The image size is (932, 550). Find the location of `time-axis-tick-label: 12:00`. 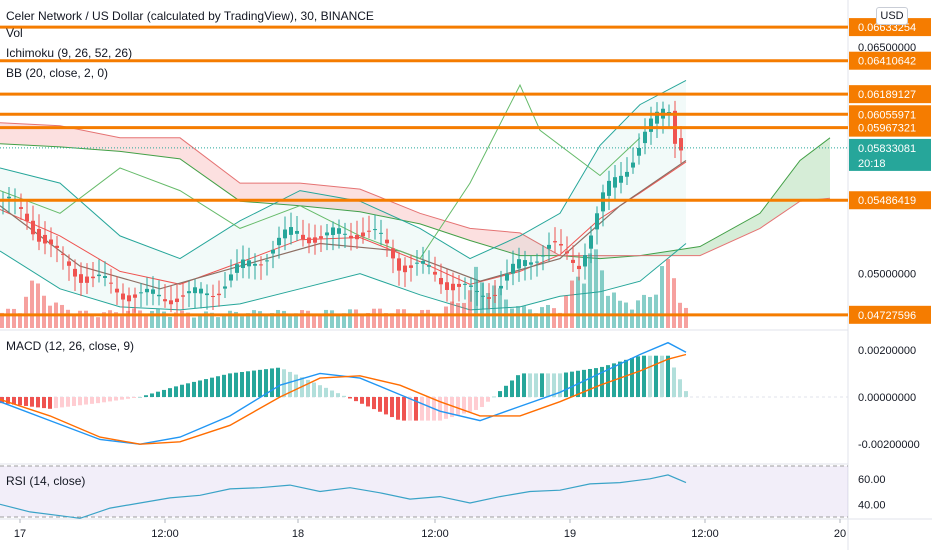

time-axis-tick-label: 12:00 is located at coordinates (435, 534).